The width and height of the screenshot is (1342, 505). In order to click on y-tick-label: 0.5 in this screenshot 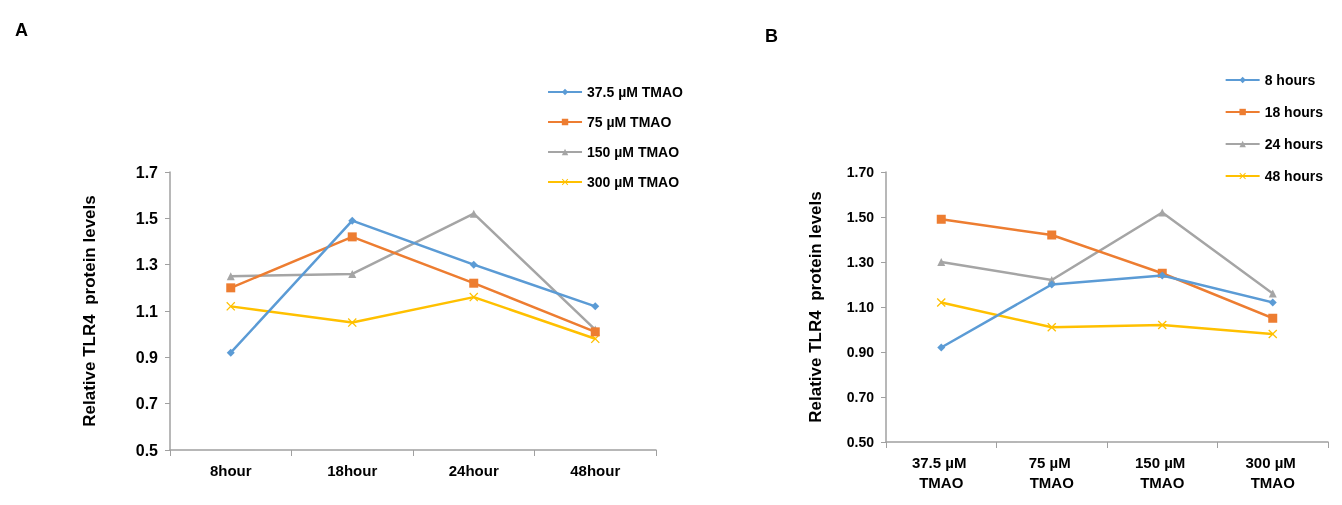, I will do `click(147, 450)`.